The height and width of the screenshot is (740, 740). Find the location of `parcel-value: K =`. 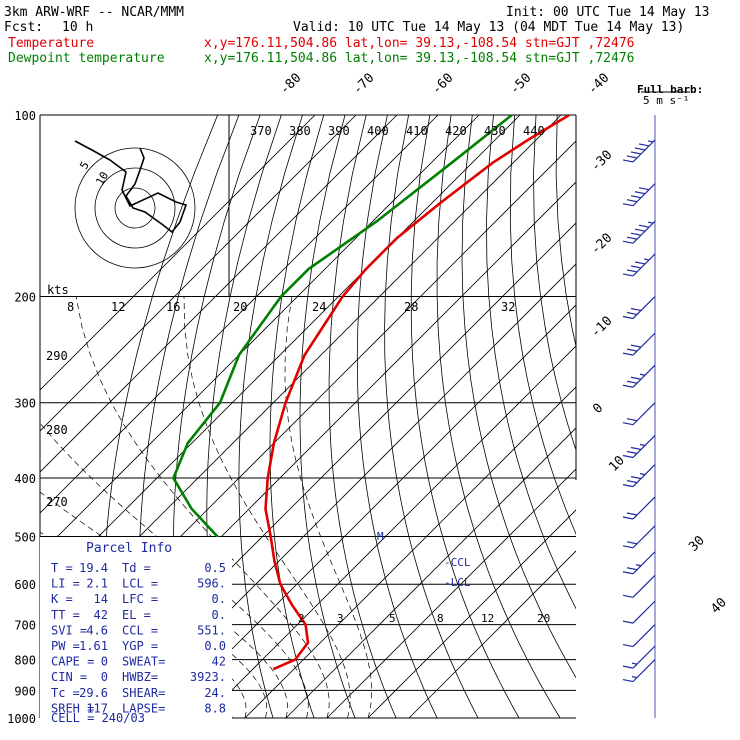

parcel-value: K = is located at coordinates (62, 599).